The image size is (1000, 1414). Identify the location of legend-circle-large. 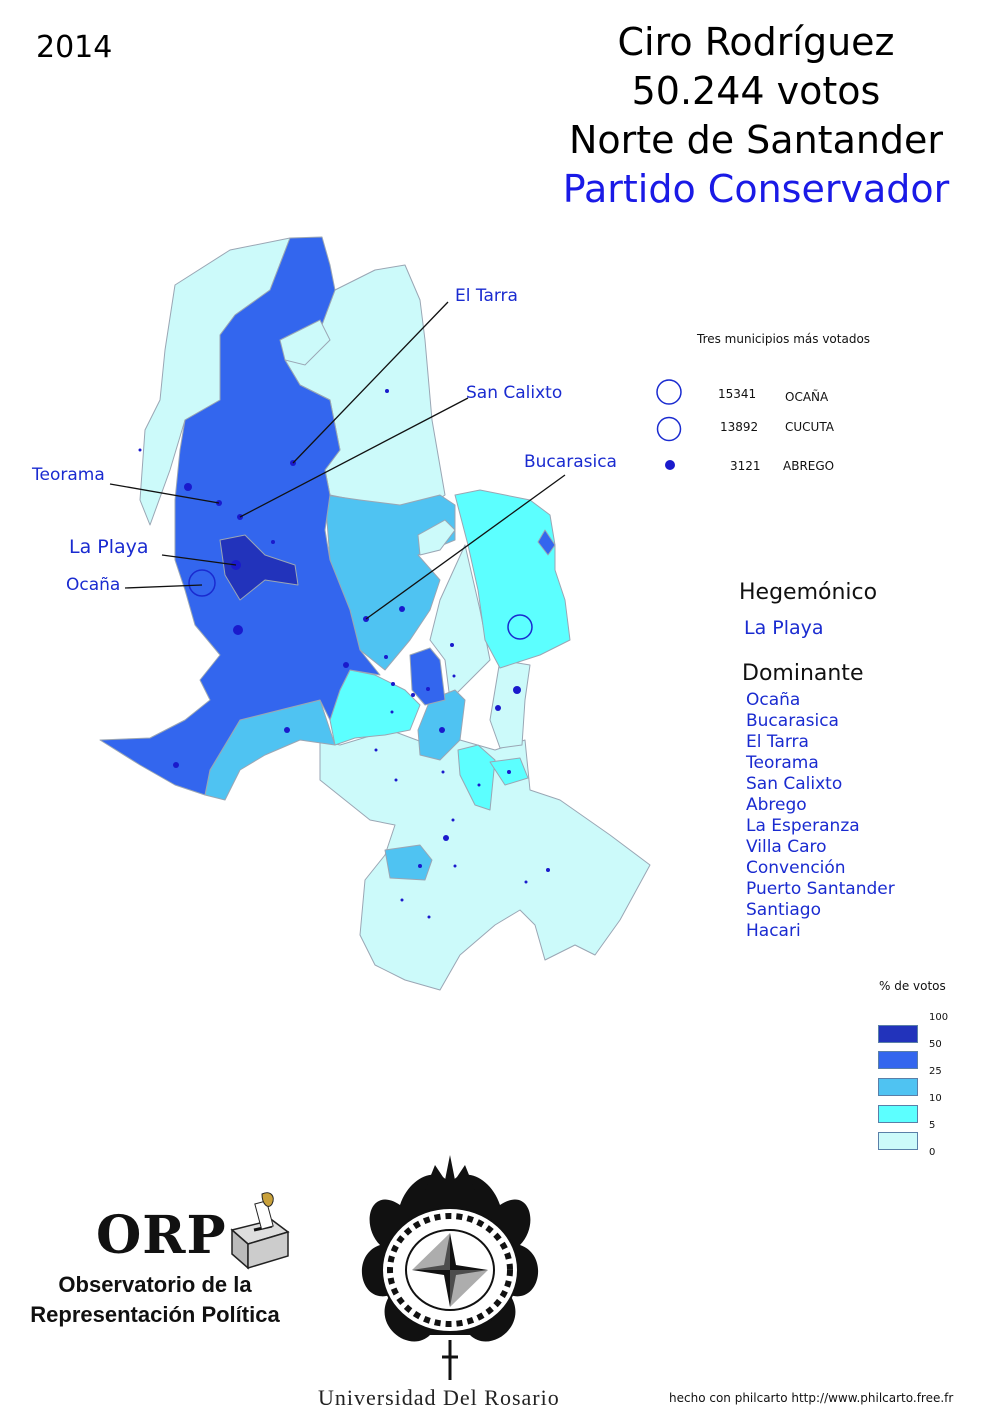
(669, 392).